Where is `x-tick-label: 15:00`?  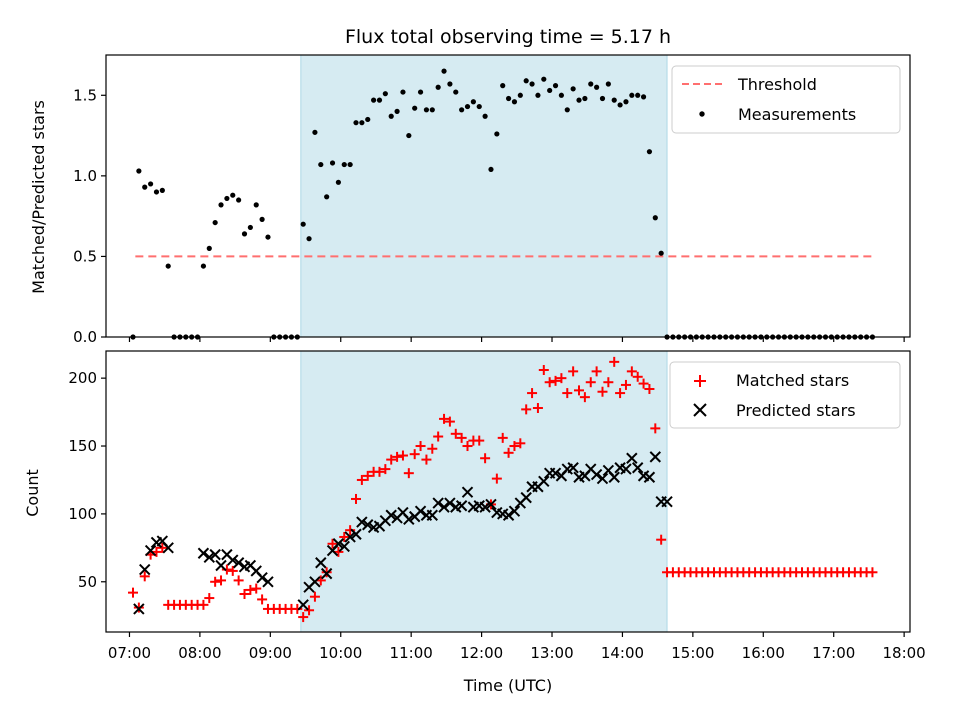 x-tick-label: 15:00 is located at coordinates (692, 653).